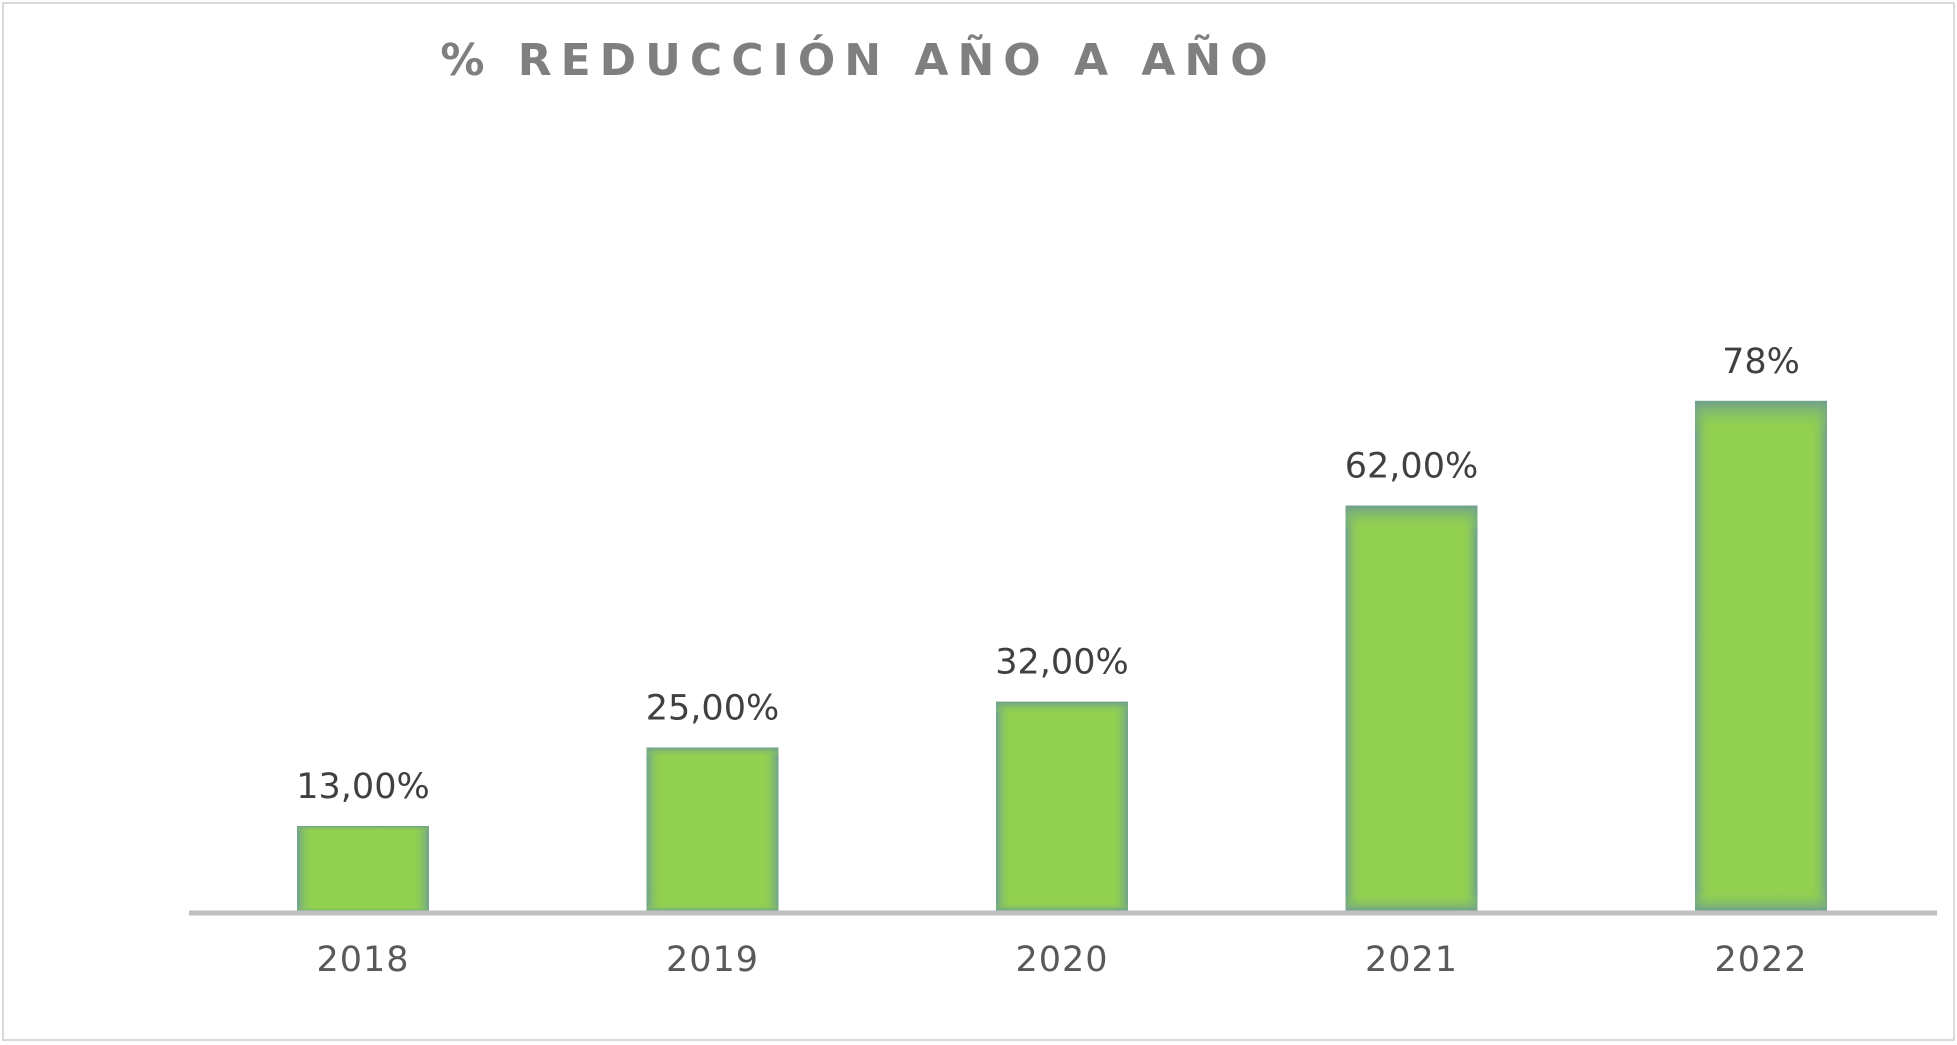  What do you see at coordinates (1761, 362) in the screenshot?
I see `data-label-2022: 78%` at bounding box center [1761, 362].